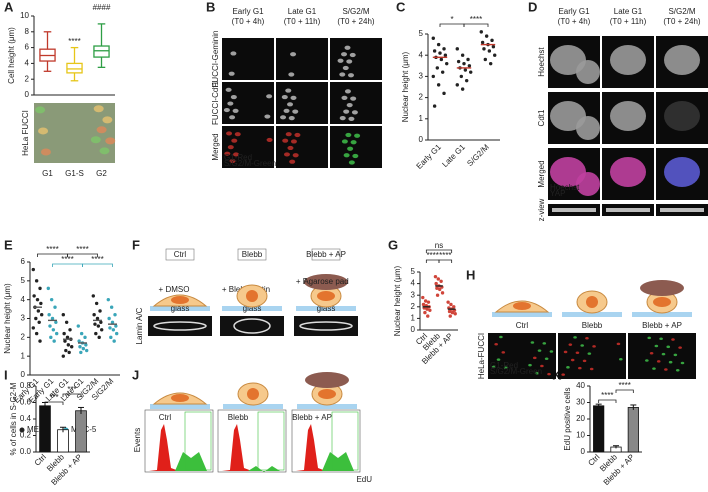  I want to click on y-tick-label: 3, so click(23, 318).